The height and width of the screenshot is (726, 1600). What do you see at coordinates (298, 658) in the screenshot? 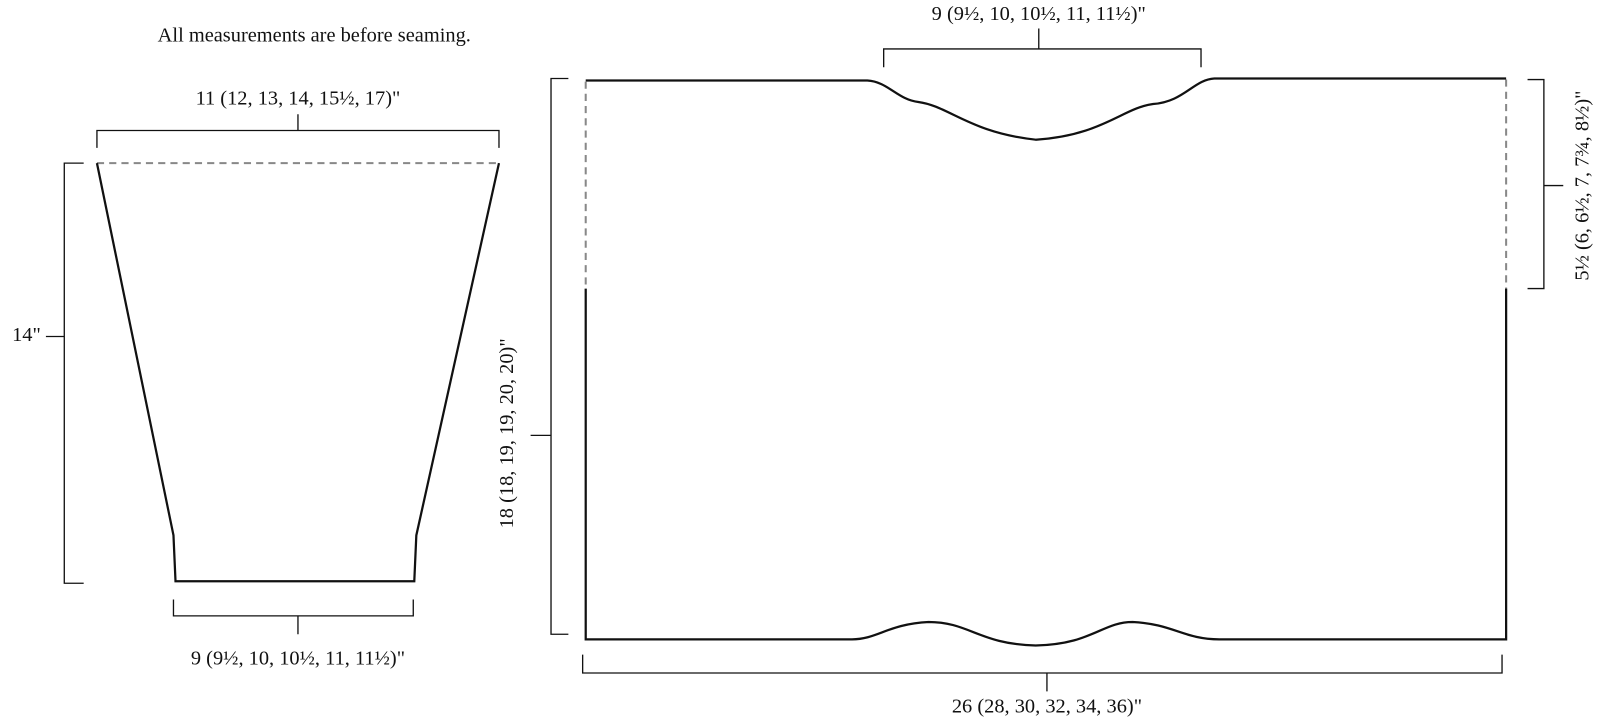
I see `sleeve-bottom-width: 9 (9½, 10, 10½, 11, 11½)"` at bounding box center [298, 658].